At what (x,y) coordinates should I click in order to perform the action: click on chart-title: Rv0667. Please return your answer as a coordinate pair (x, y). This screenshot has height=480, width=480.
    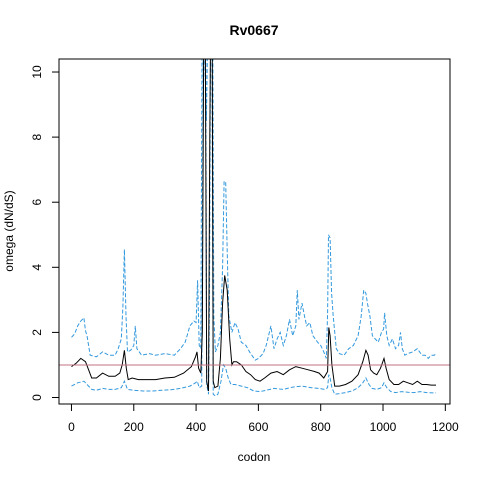
    Looking at the image, I should click on (253, 30).